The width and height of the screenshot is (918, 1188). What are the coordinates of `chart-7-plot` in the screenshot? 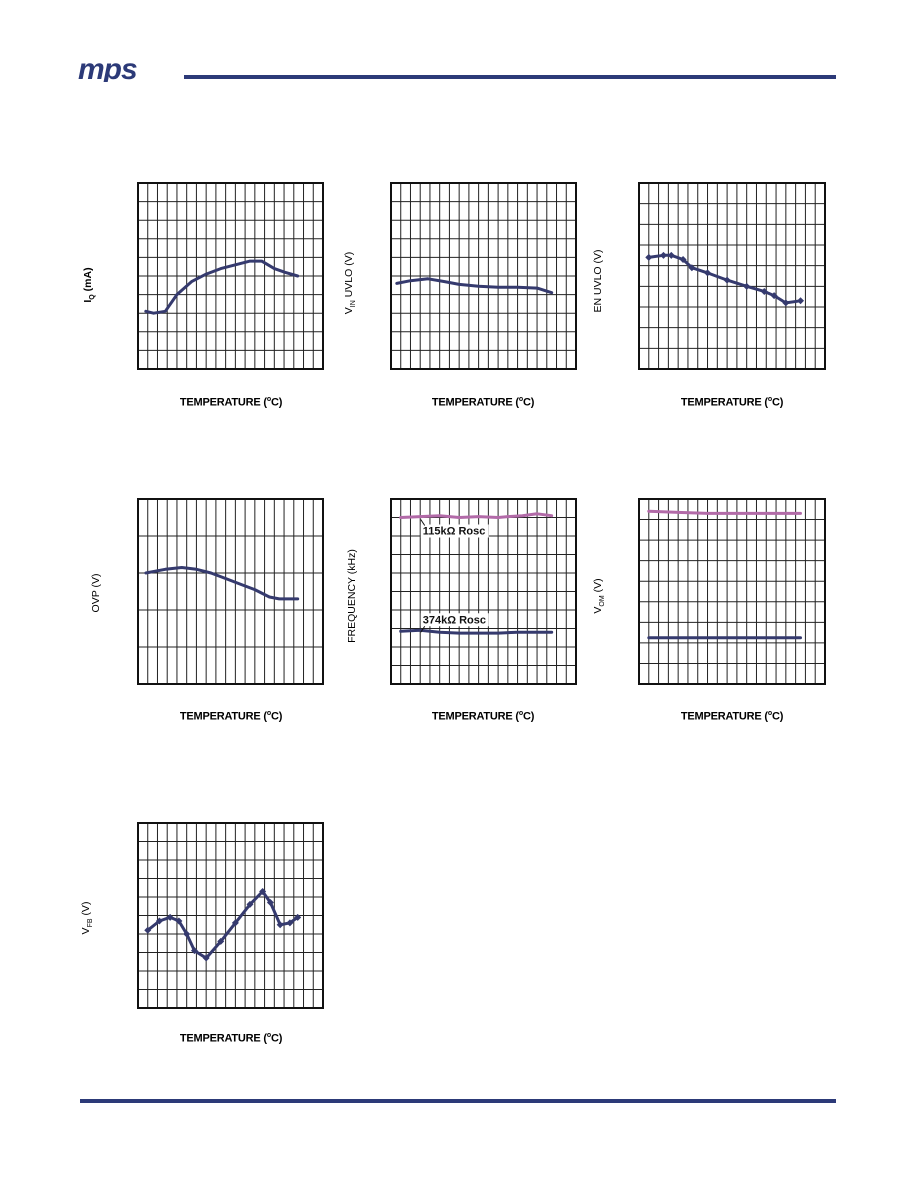 It's located at (230, 915).